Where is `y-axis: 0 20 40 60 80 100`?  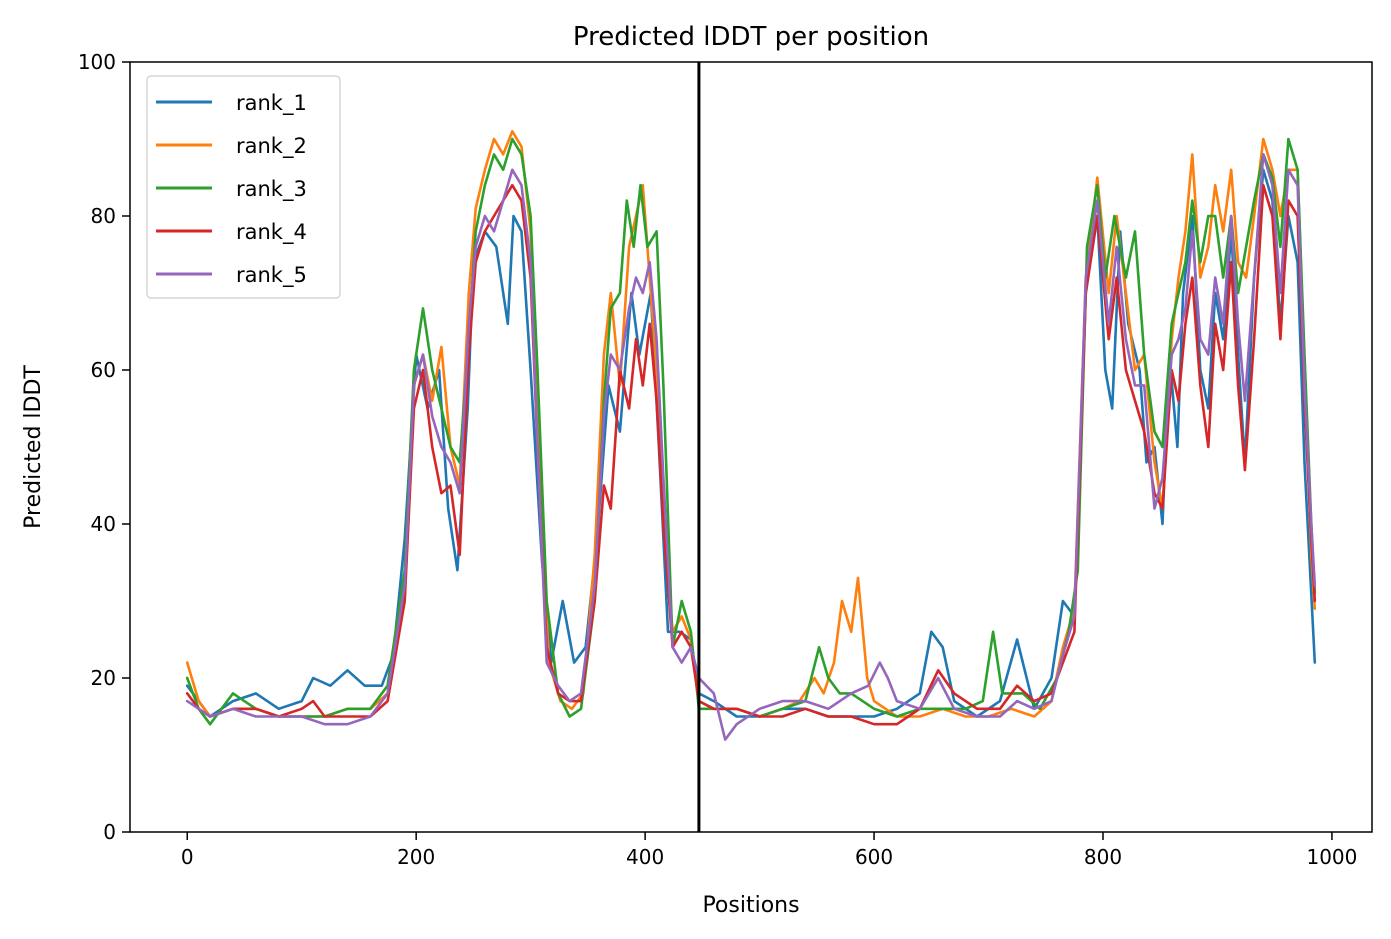
y-axis: 0 20 40 60 80 100 is located at coordinates (104, 447).